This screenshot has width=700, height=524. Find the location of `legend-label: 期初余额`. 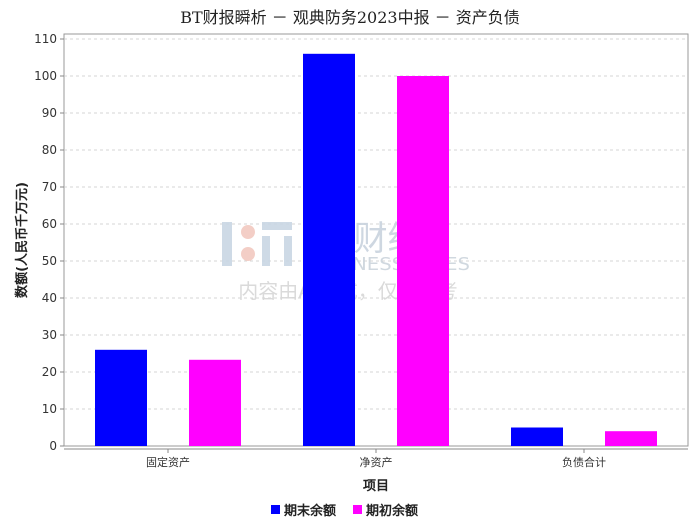

legend-label: 期初余额 is located at coordinates (392, 511).